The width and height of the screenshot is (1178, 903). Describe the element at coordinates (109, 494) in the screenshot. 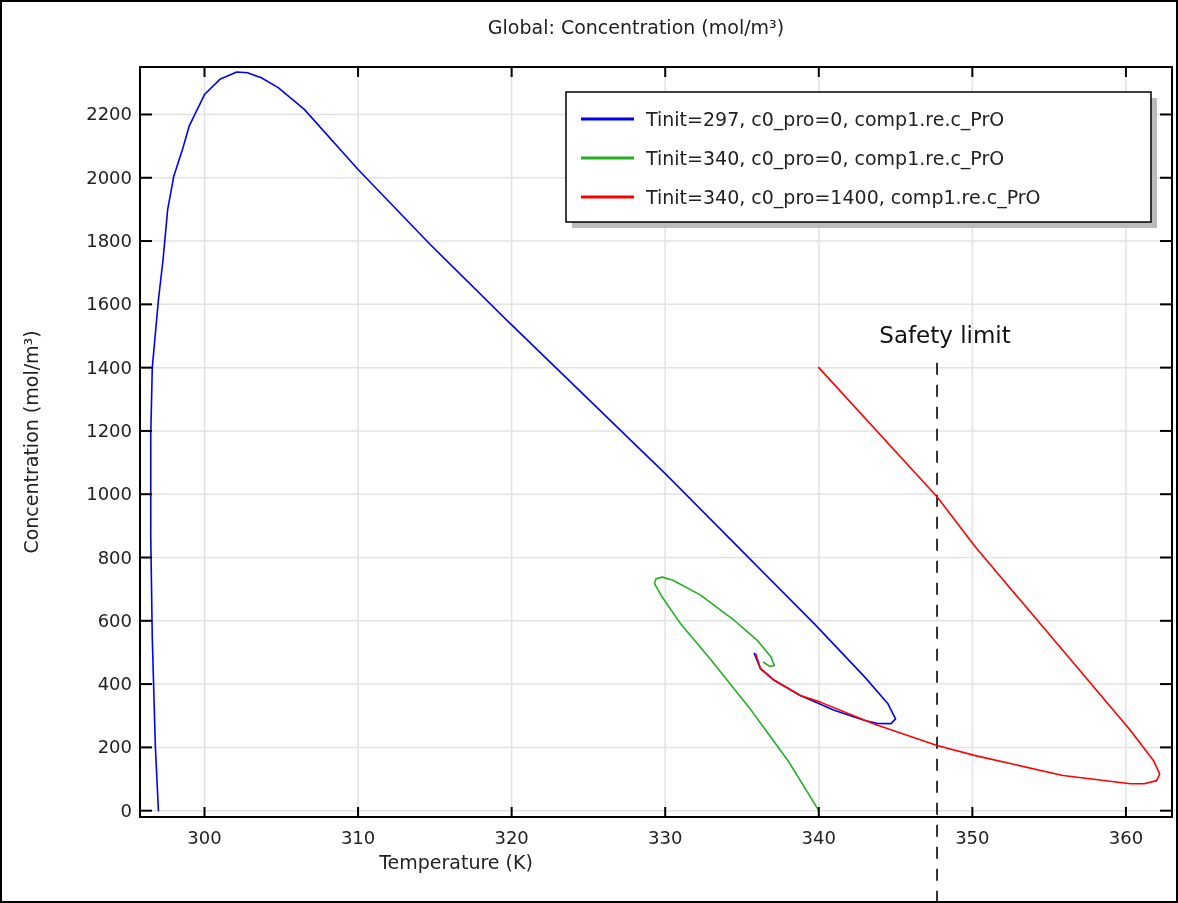

I see `y-tick-label: 1000` at that location.